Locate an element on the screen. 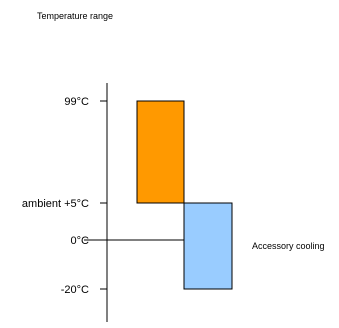 The image size is (339, 328). bar-label-2: Accessory cooling is located at coordinates (288, 246).